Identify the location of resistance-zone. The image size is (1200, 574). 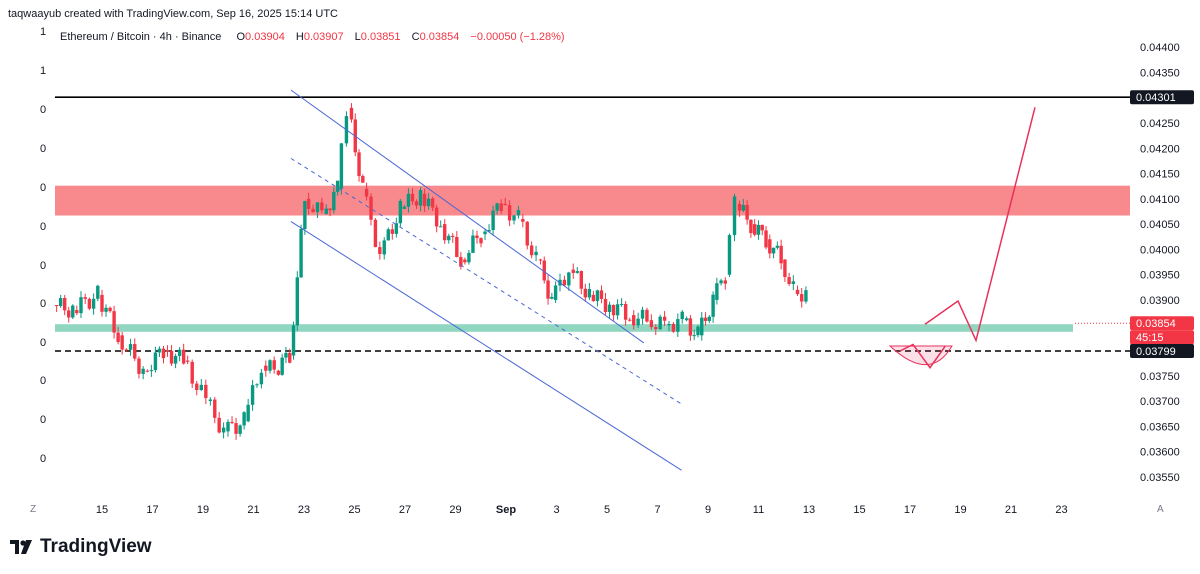
(592, 200).